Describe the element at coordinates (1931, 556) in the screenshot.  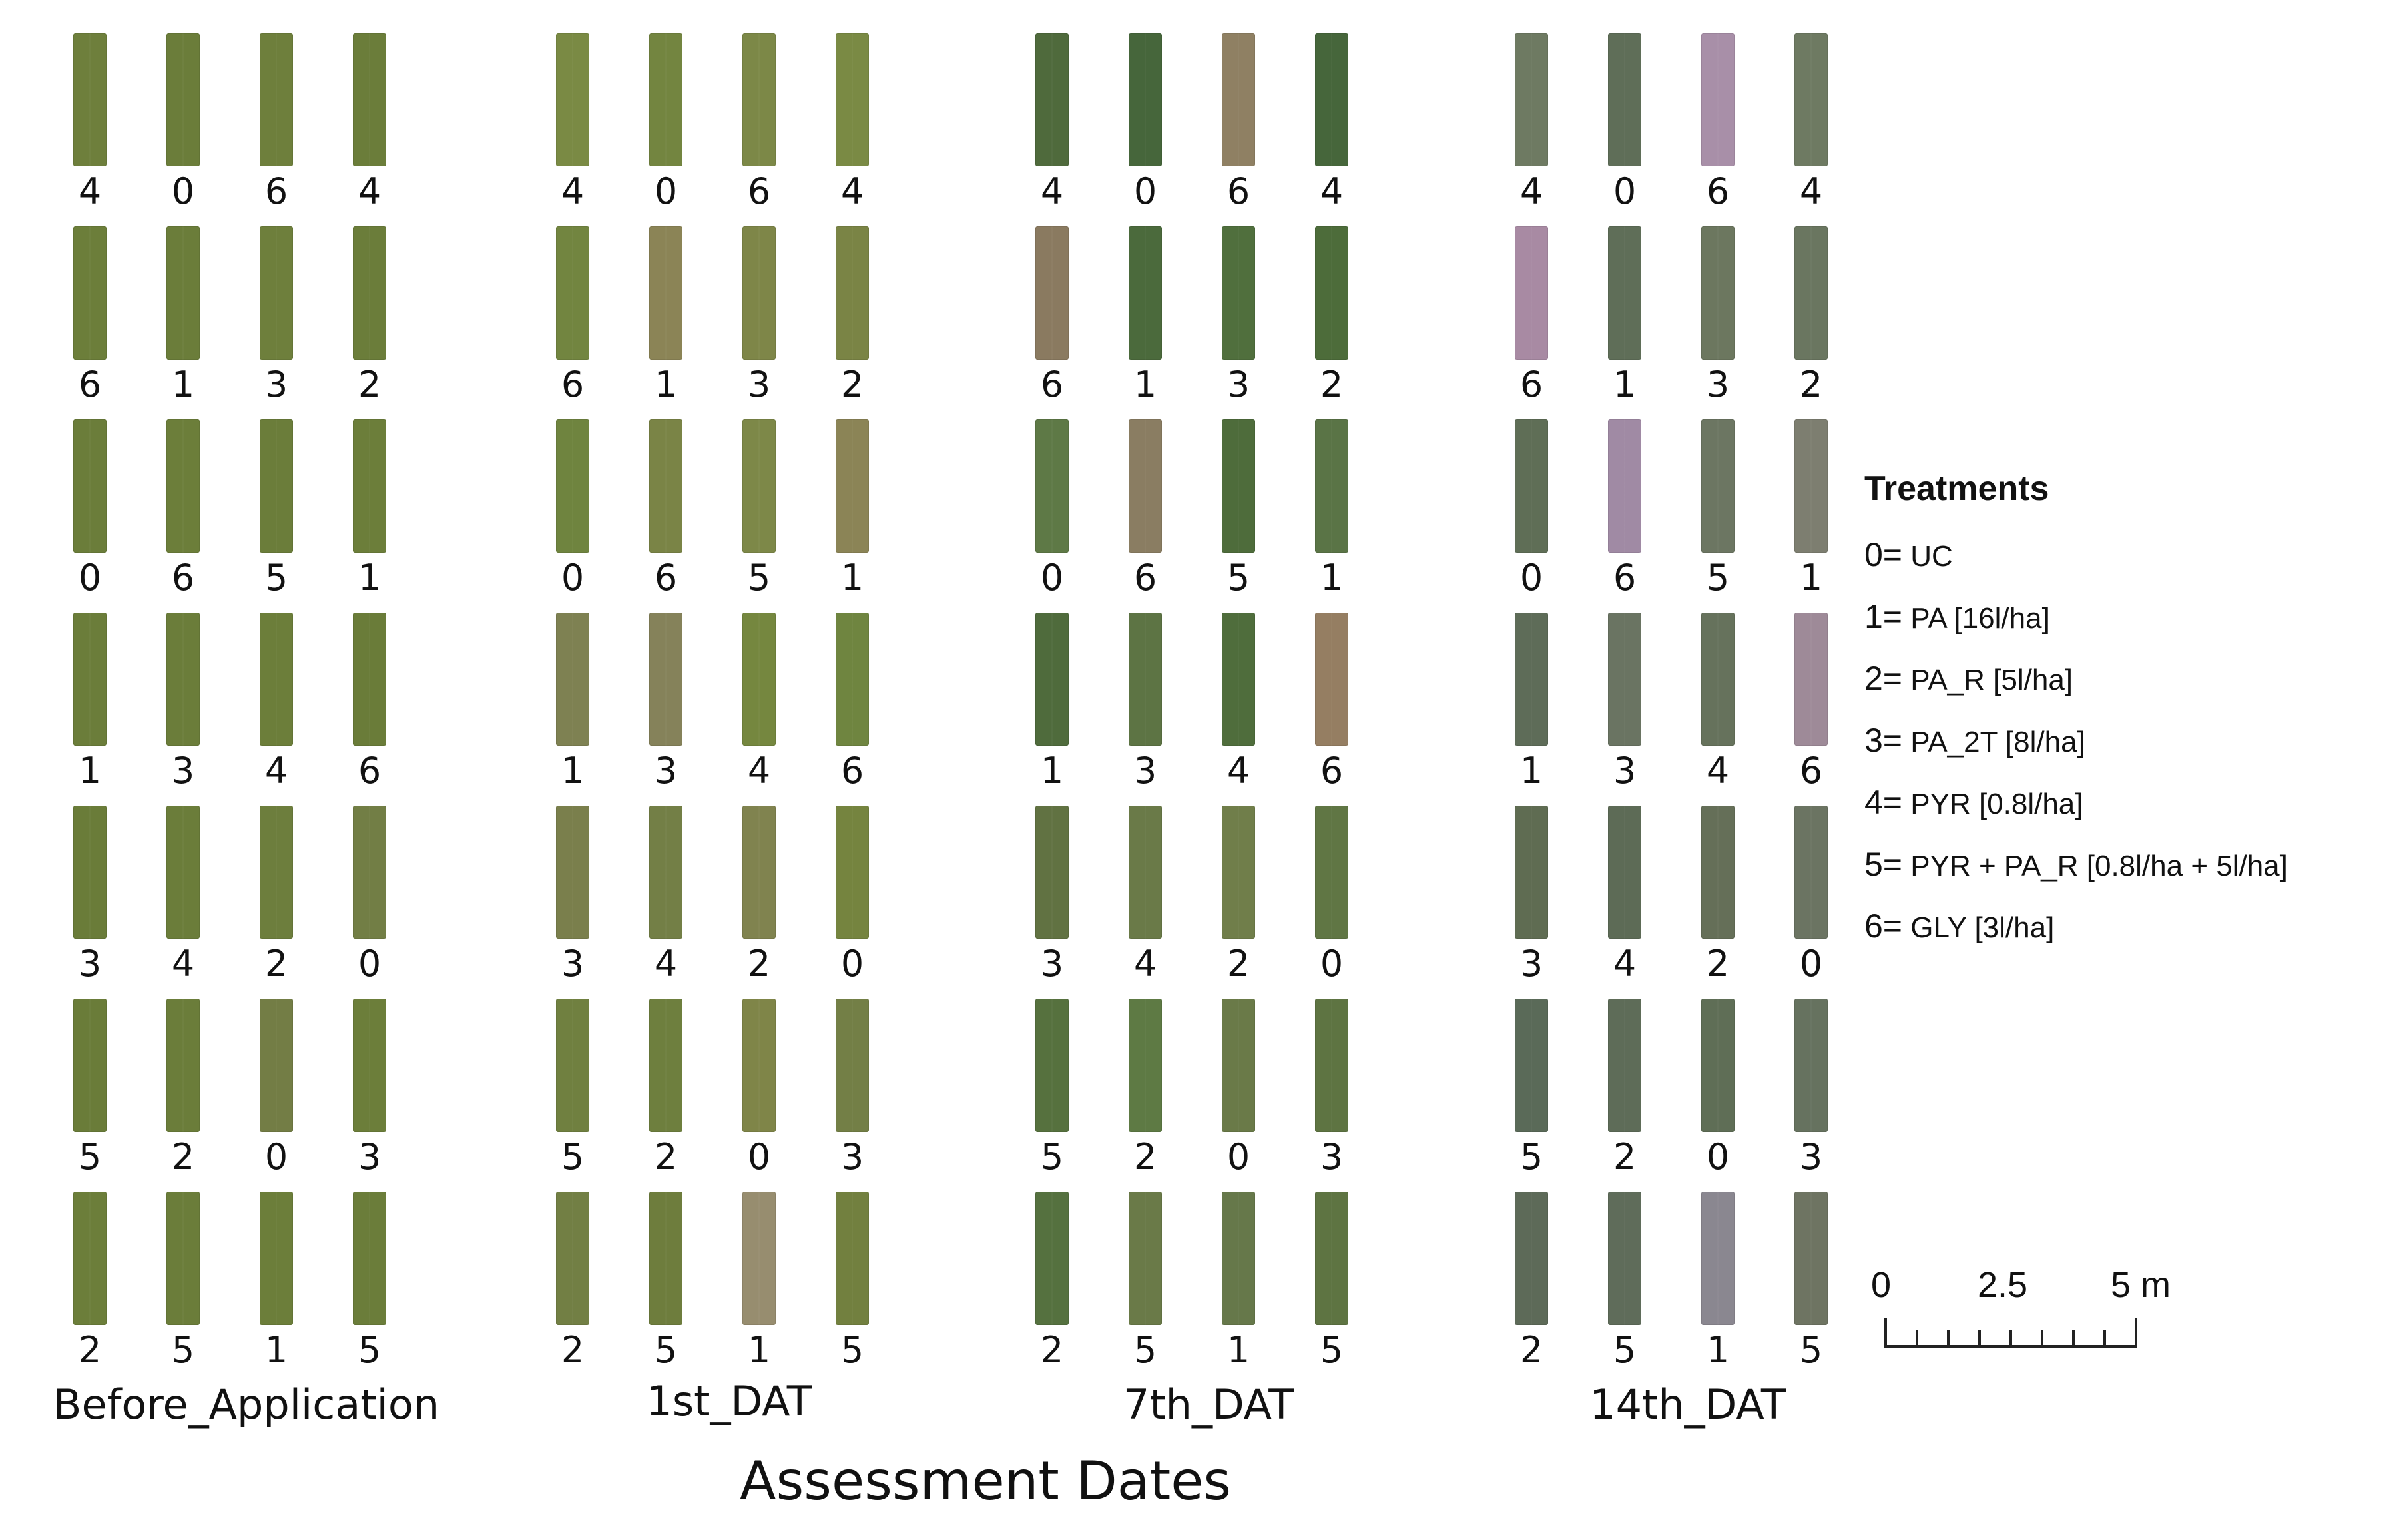
I see `legend-text: UC` at that location.